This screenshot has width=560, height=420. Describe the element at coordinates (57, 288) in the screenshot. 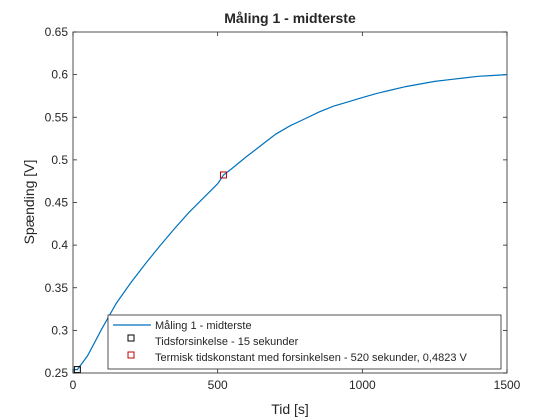

I see `y-tick-label: 0.35` at that location.